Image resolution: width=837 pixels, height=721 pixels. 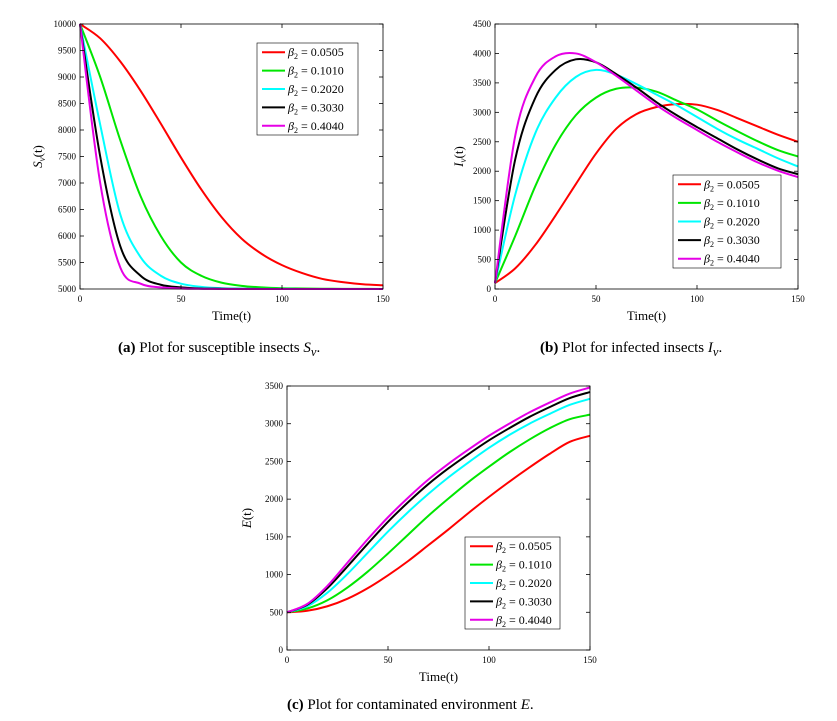 What do you see at coordinates (715, 352) in the screenshot?
I see `caption-b-sub: v` at bounding box center [715, 352].